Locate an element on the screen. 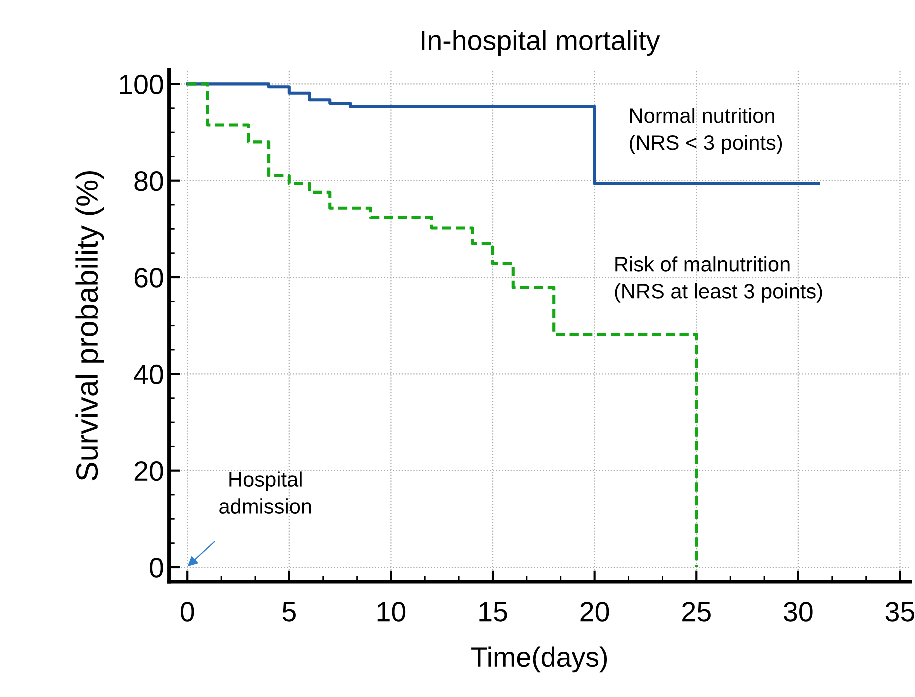 The image size is (915, 697). x-tick-label: 15 is located at coordinates (494, 612).